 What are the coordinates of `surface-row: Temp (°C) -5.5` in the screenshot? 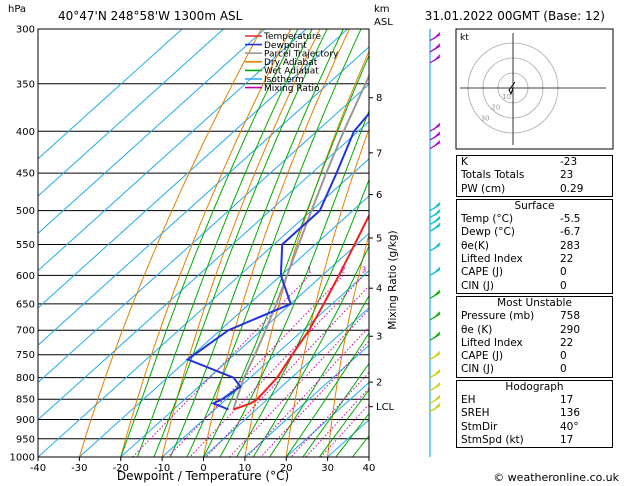 It's located at (534, 219).